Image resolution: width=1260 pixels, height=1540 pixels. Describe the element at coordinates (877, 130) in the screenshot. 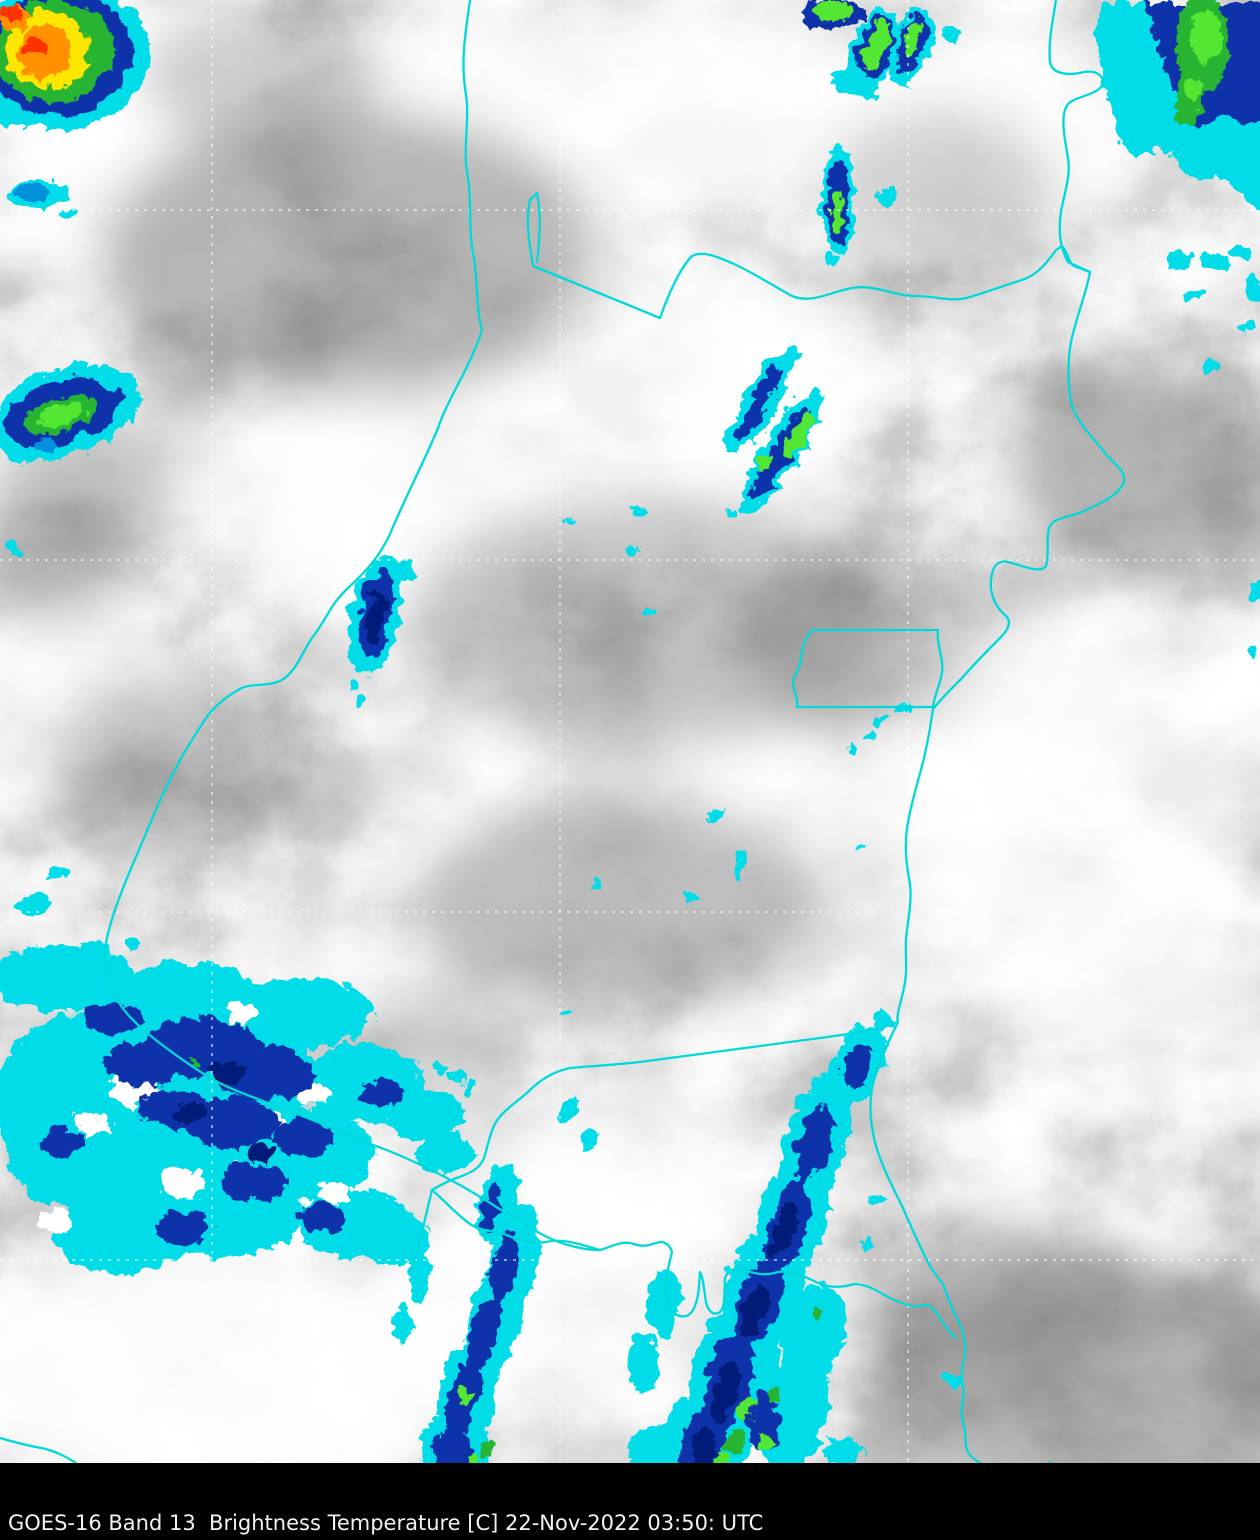

I see `cold-cloud-topcenter-cells` at that location.